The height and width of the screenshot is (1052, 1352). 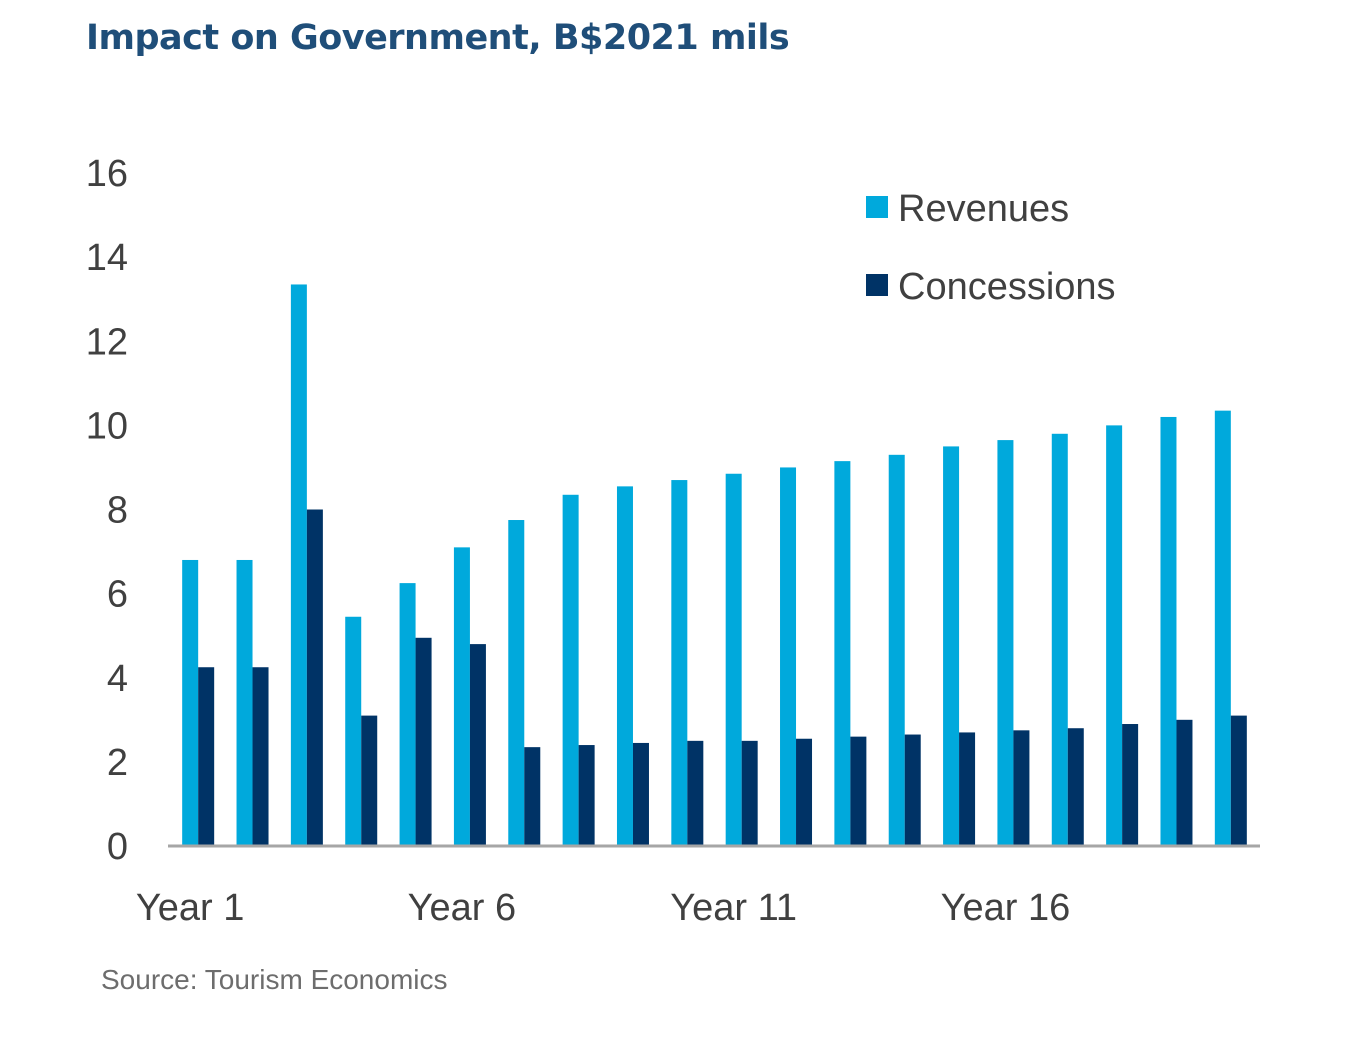 What do you see at coordinates (438, 38) in the screenshot?
I see `chart-title: Impact on Government, B$2021 mils` at bounding box center [438, 38].